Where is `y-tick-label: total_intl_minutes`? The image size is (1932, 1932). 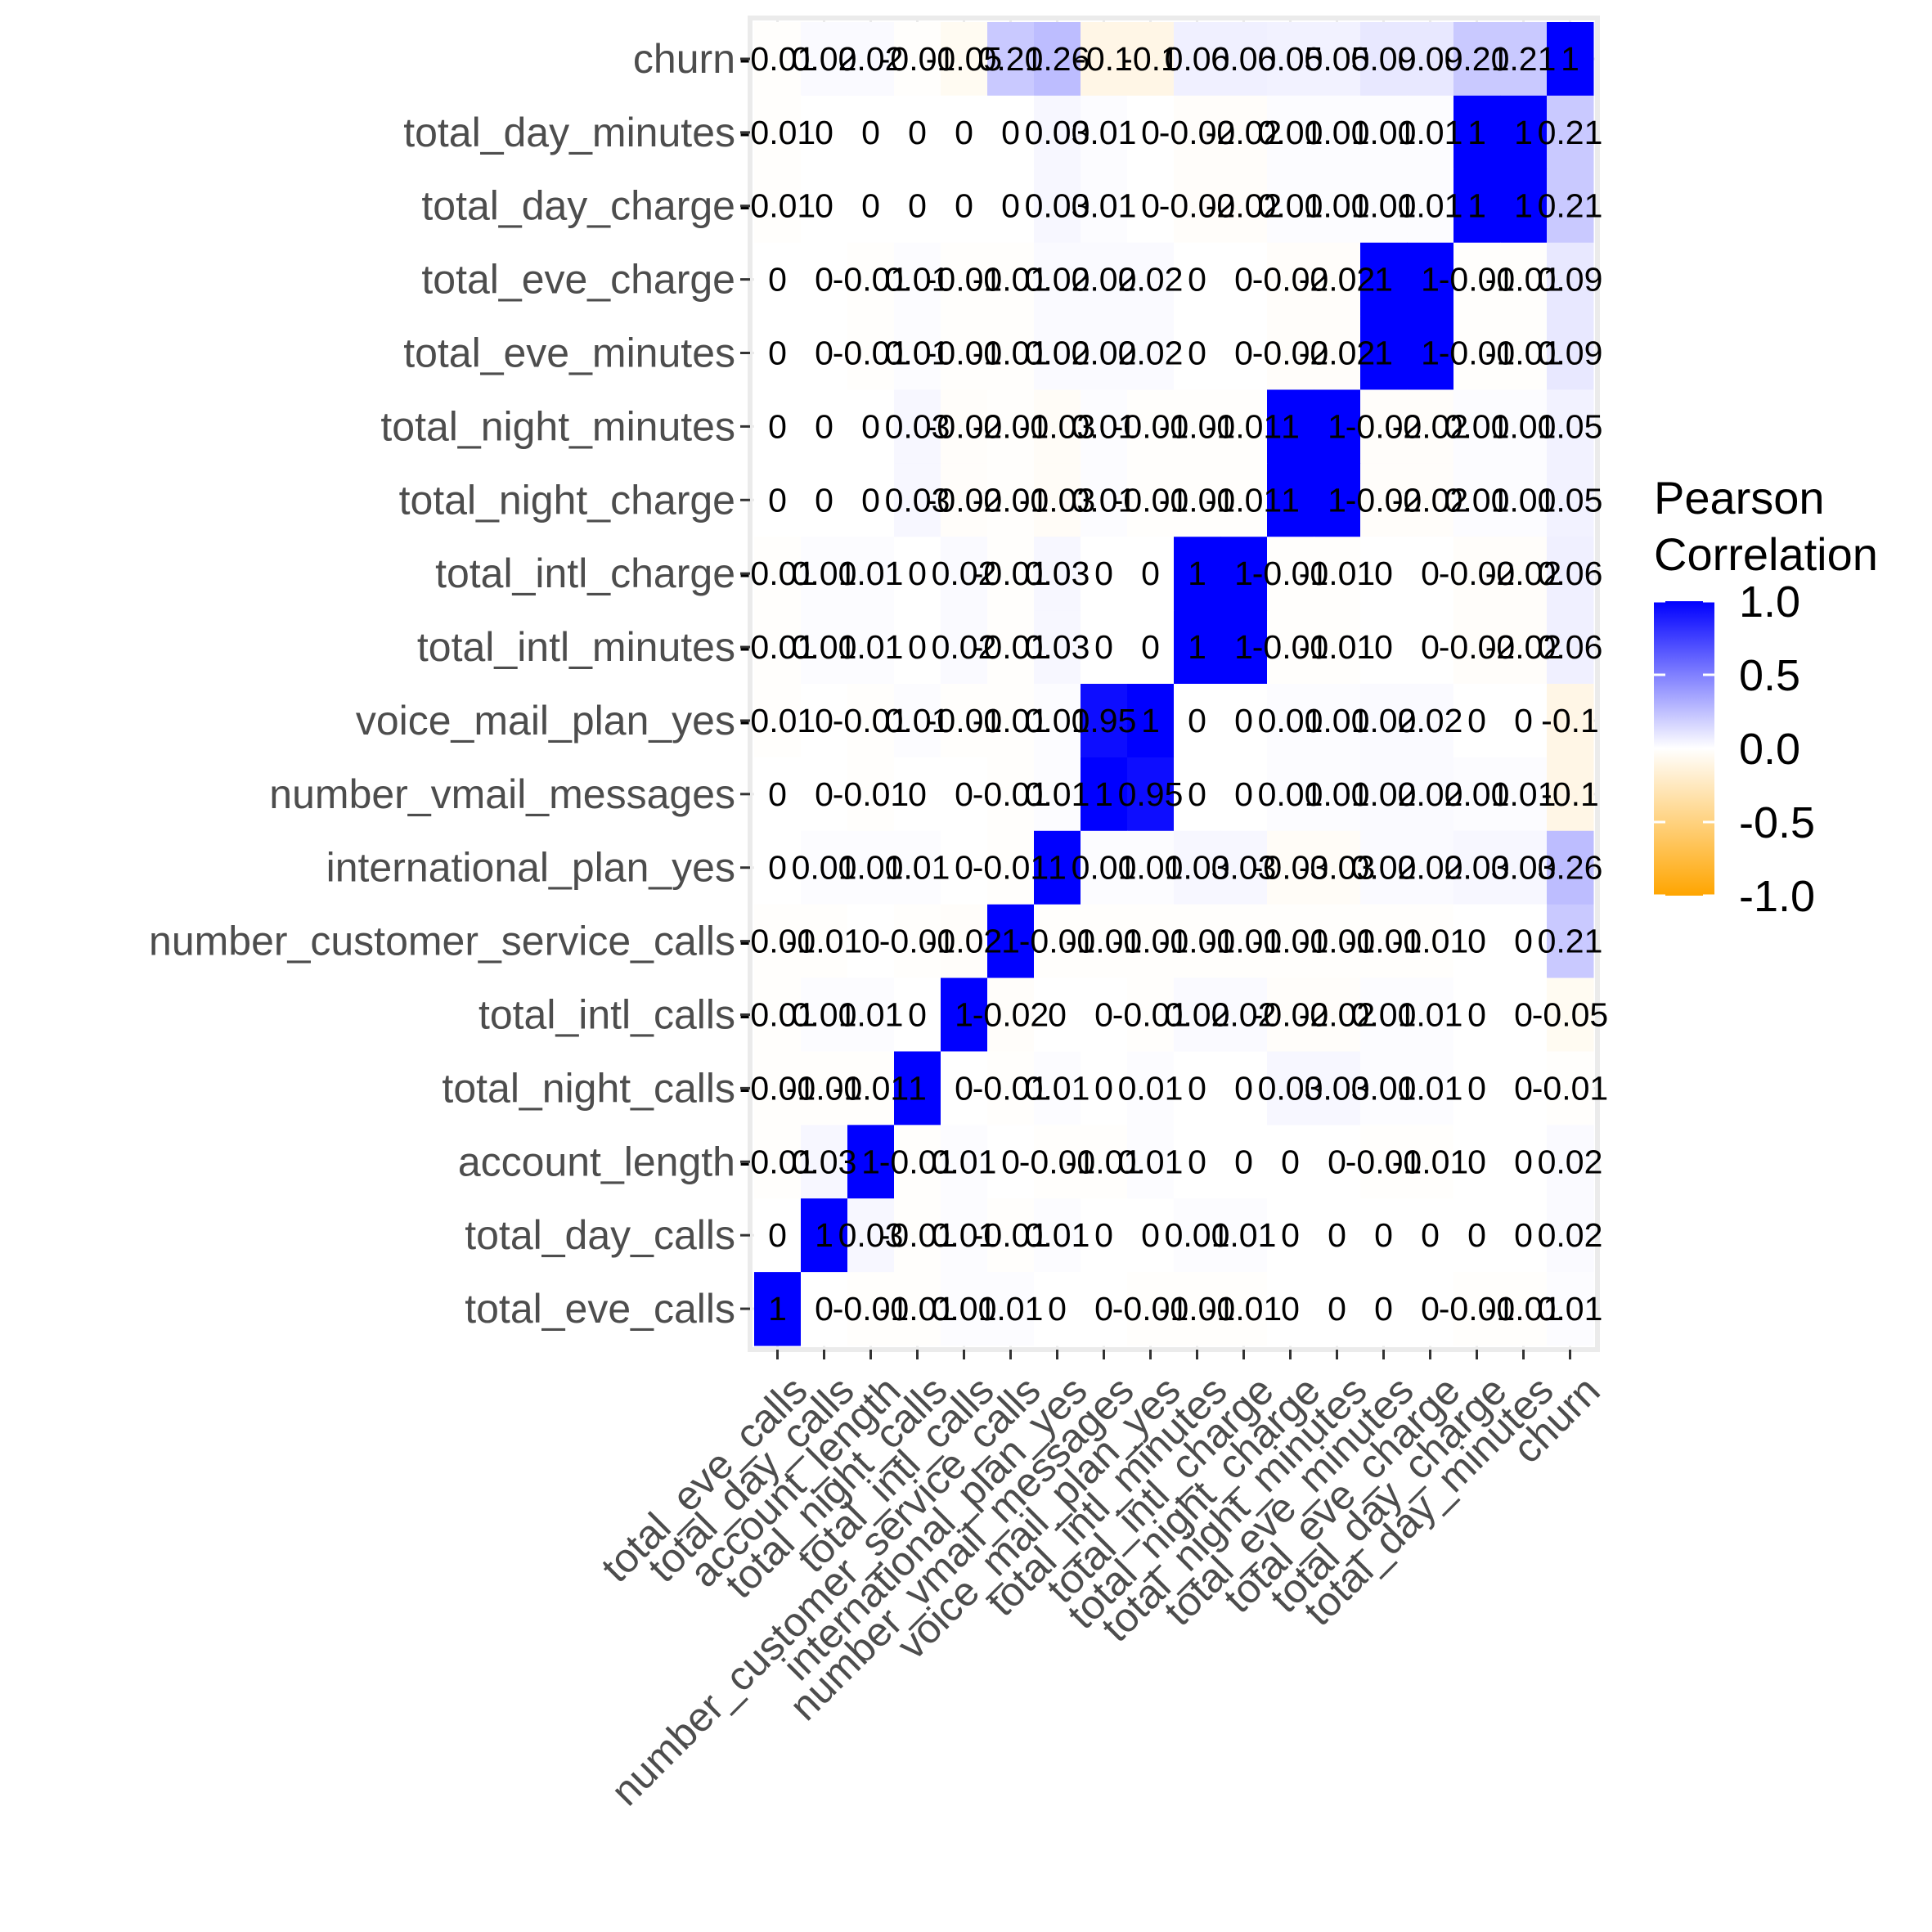
y-tick-label: total_intl_minutes is located at coordinates (576, 647).